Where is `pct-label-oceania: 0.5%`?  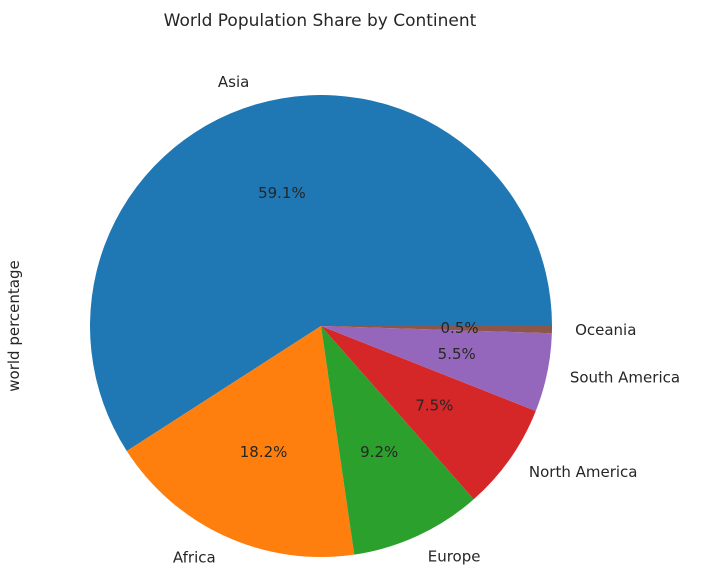 pct-label-oceania: 0.5% is located at coordinates (460, 328).